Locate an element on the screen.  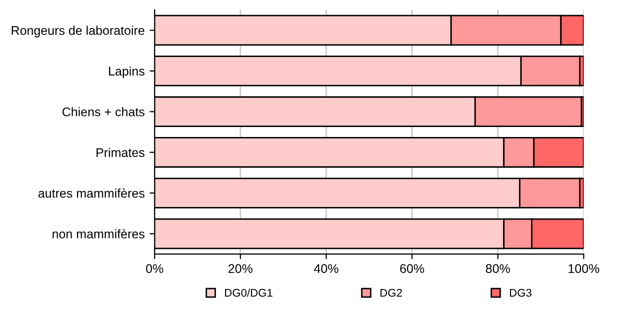
x-tick-label: 80% is located at coordinates (498, 269).